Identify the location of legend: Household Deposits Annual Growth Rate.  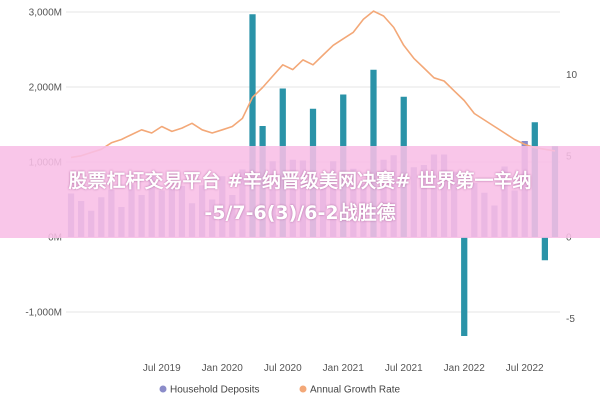
(279, 390).